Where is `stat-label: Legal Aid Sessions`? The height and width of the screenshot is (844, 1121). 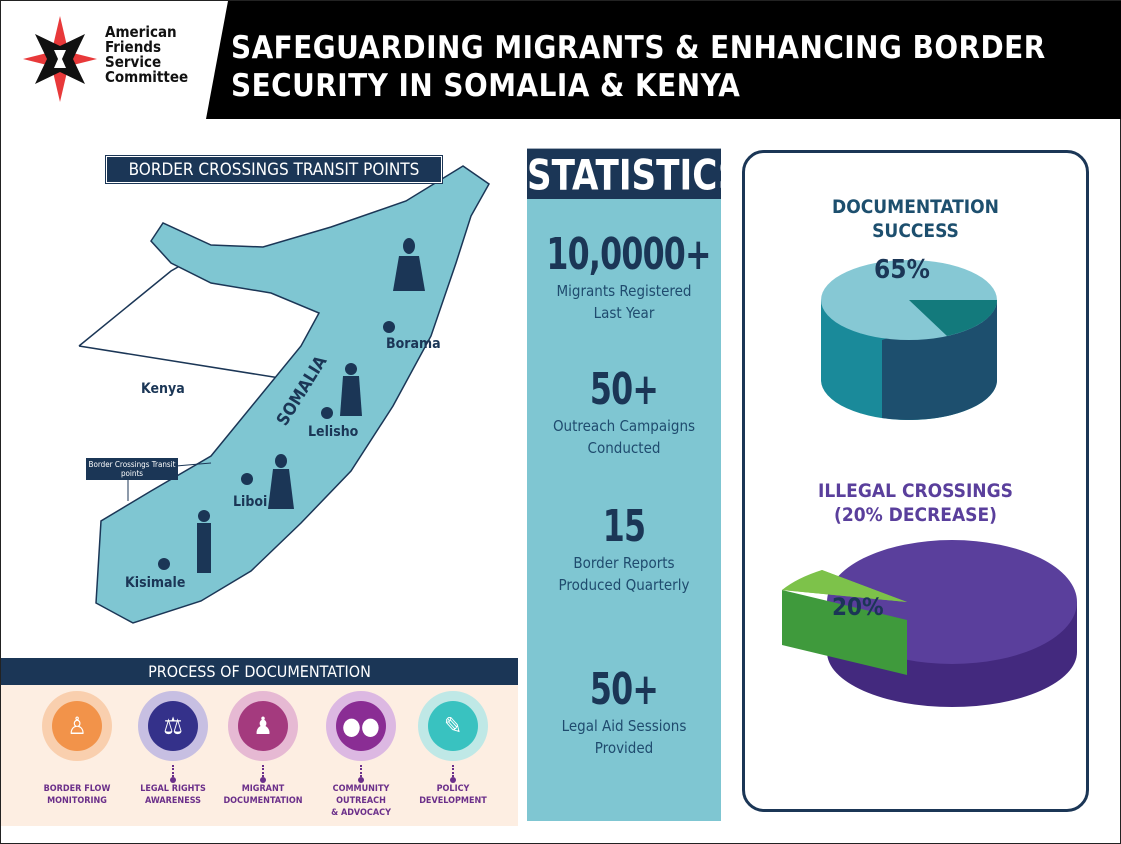
stat-label: Legal Aid Sessions is located at coordinates (624, 726).